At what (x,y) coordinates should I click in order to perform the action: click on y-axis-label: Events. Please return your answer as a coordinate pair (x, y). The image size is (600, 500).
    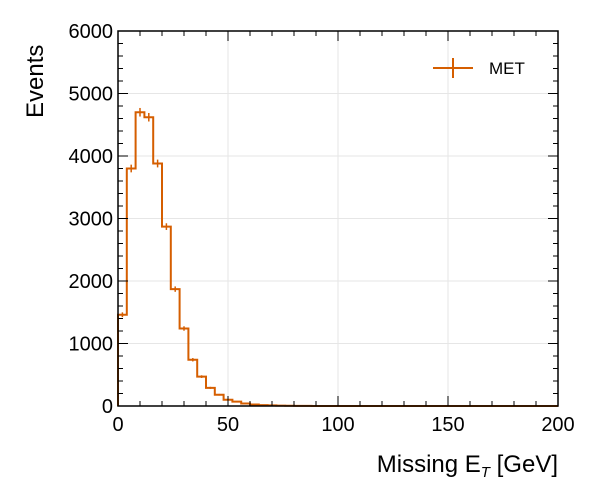
    Looking at the image, I should click on (35, 81).